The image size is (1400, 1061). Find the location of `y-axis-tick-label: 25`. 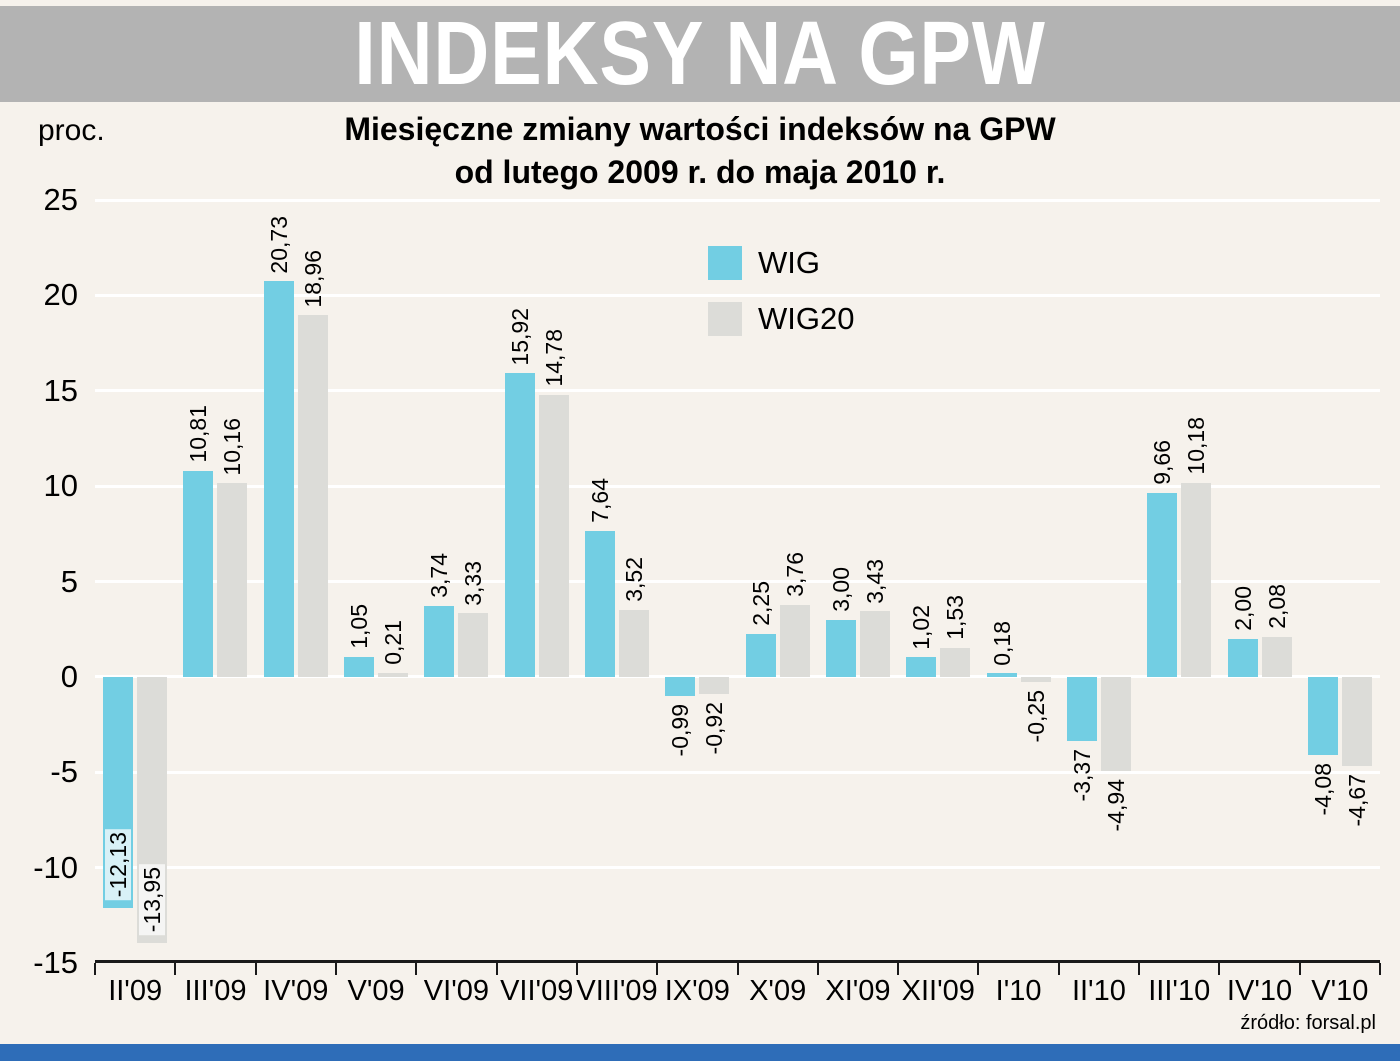

y-axis-tick-label: 25 is located at coordinates (60, 199).